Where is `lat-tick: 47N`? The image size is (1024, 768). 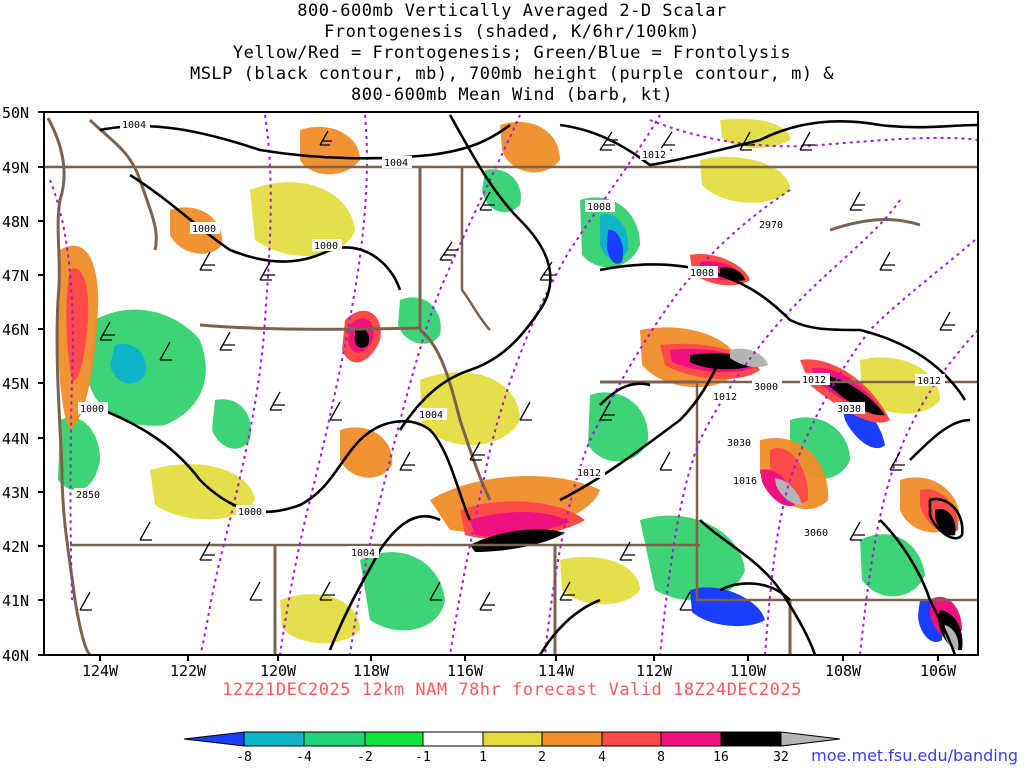
lat-tick: 47N is located at coordinates (23, 276).